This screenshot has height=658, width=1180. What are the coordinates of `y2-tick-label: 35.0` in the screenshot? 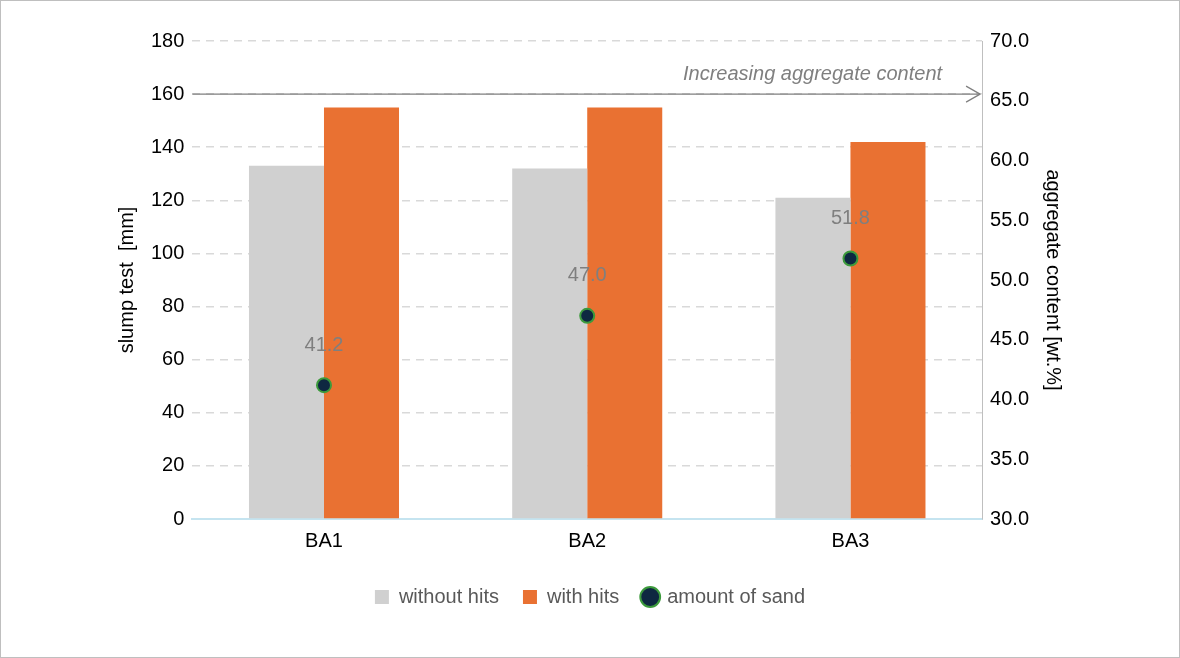 It's located at (1010, 457).